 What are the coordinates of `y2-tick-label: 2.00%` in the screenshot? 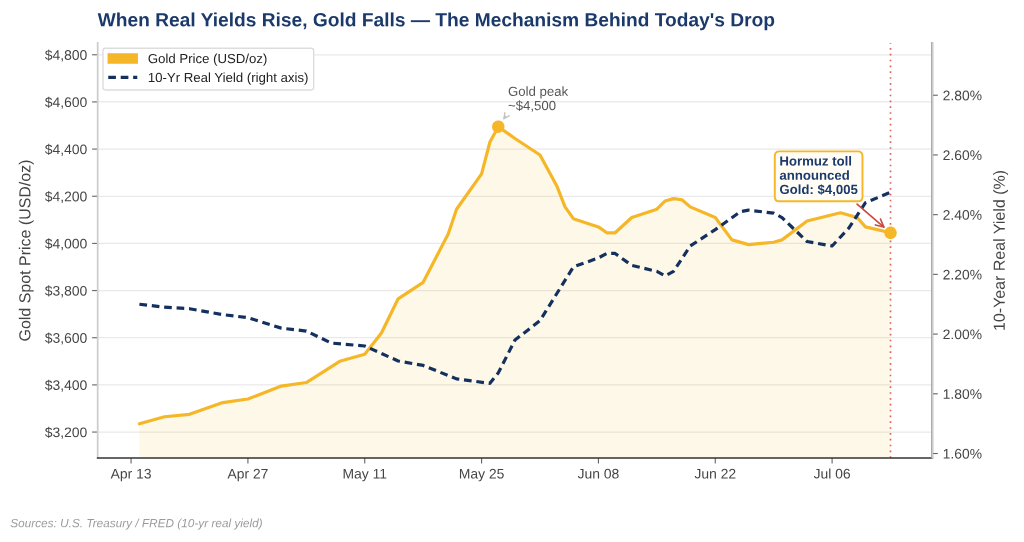 It's located at (962, 334).